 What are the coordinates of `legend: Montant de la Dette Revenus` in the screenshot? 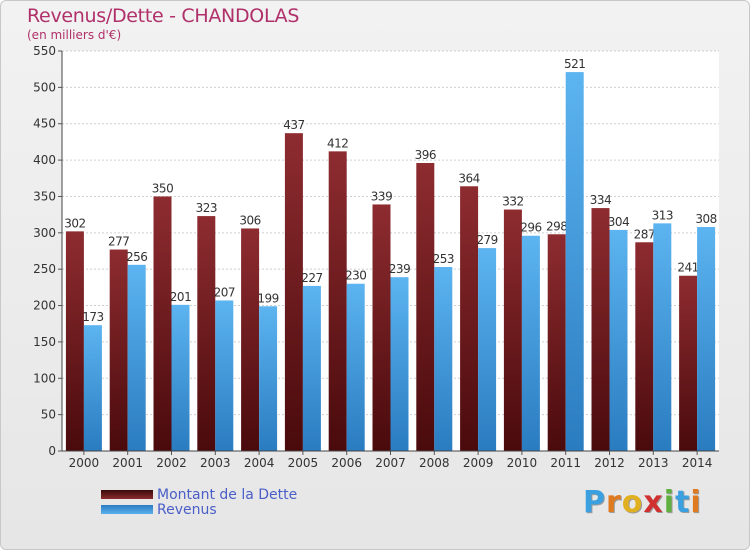 It's located at (199, 502).